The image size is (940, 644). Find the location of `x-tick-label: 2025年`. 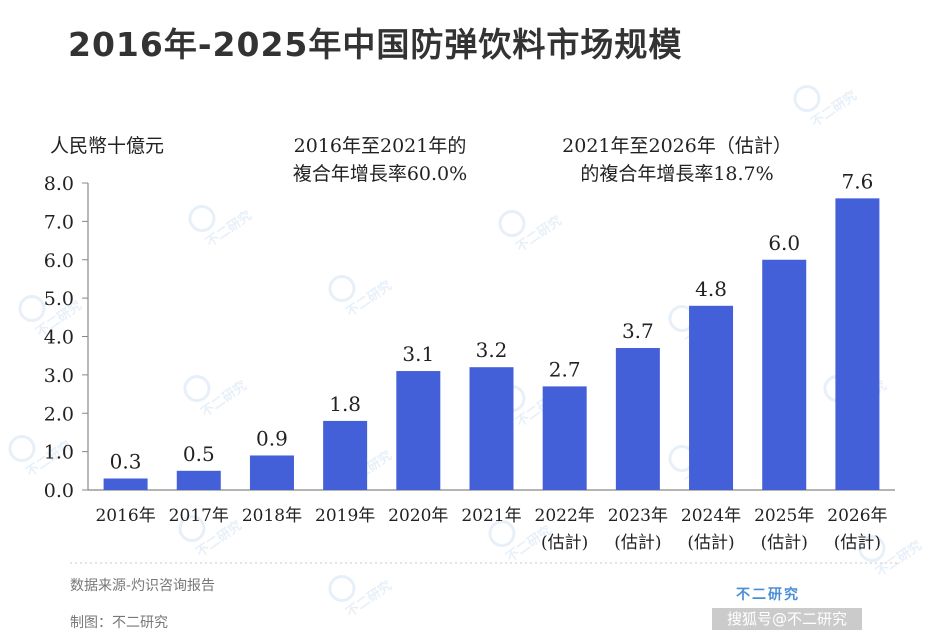

x-tick-label: 2025年 is located at coordinates (784, 516).